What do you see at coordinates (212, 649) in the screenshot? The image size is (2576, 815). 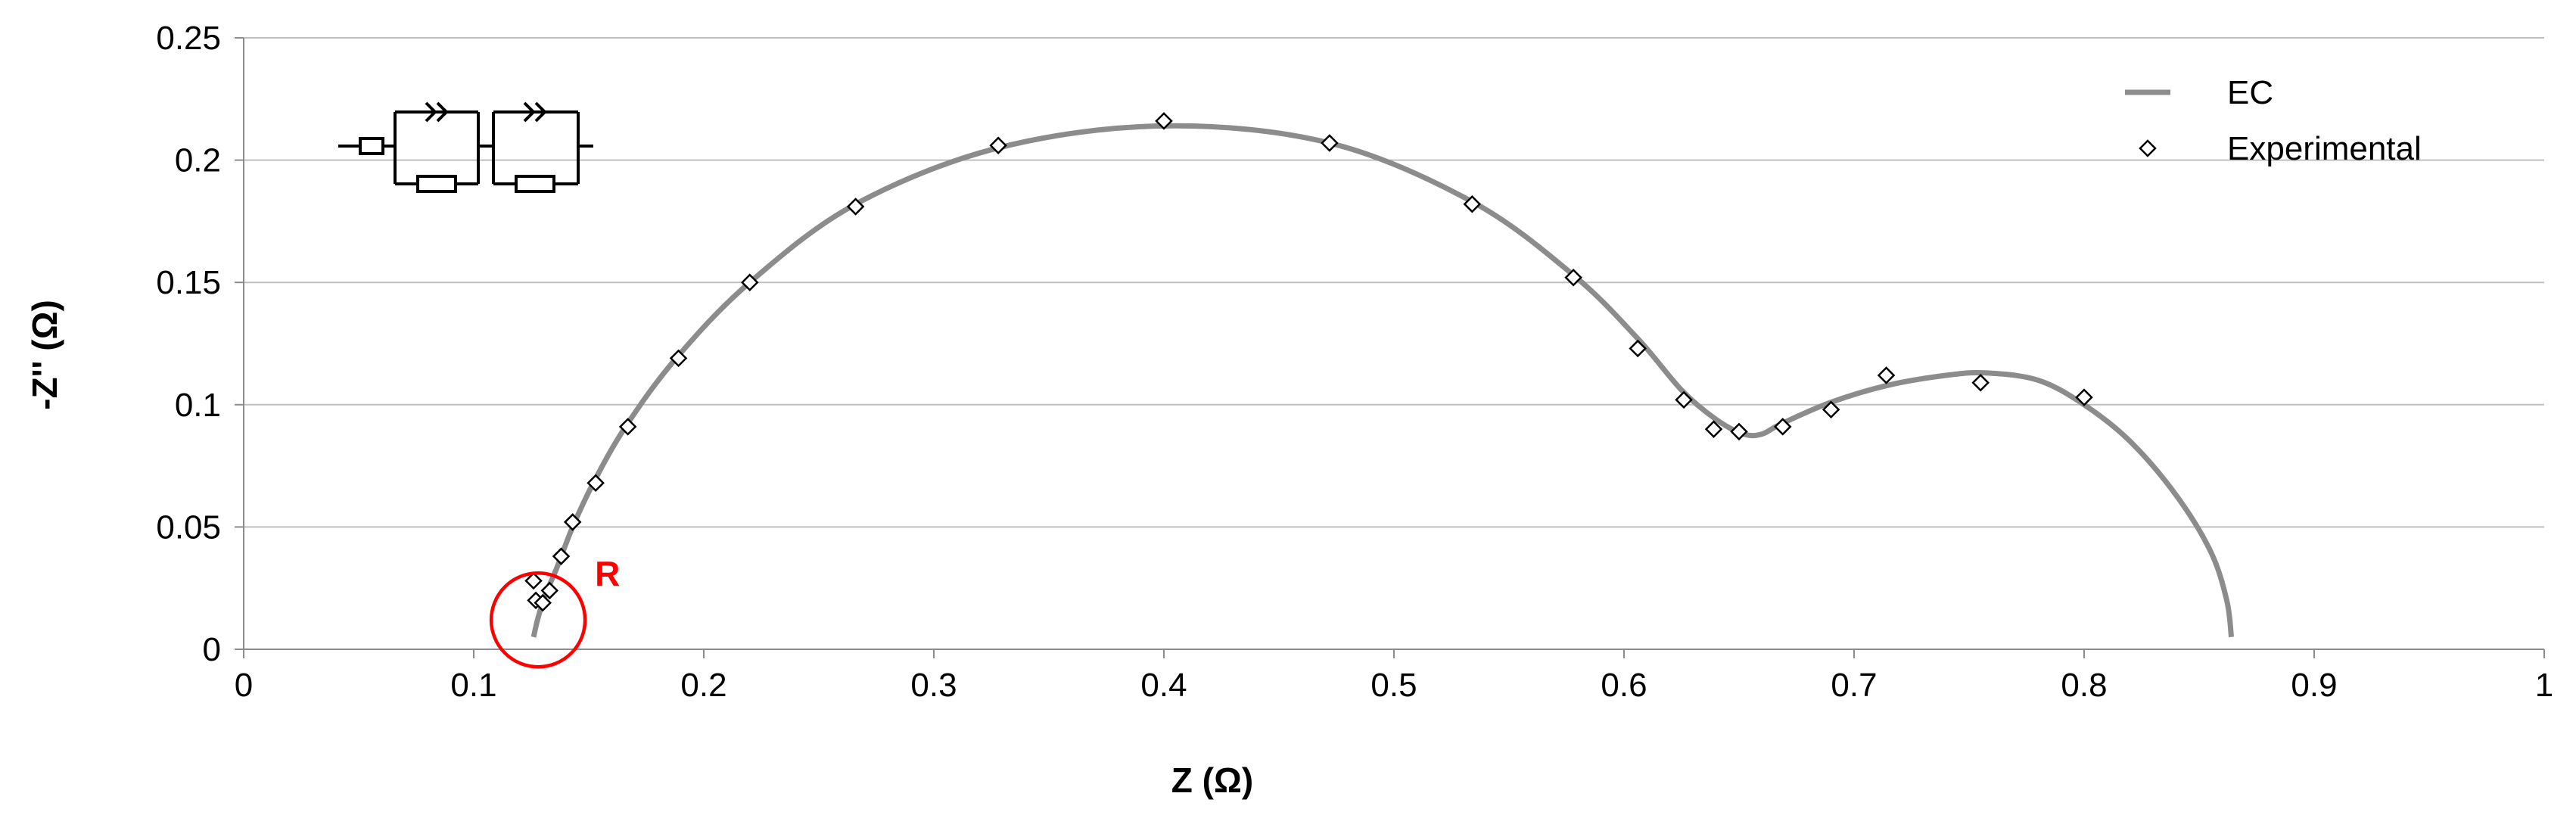 I see `y-tick-label: 0` at bounding box center [212, 649].